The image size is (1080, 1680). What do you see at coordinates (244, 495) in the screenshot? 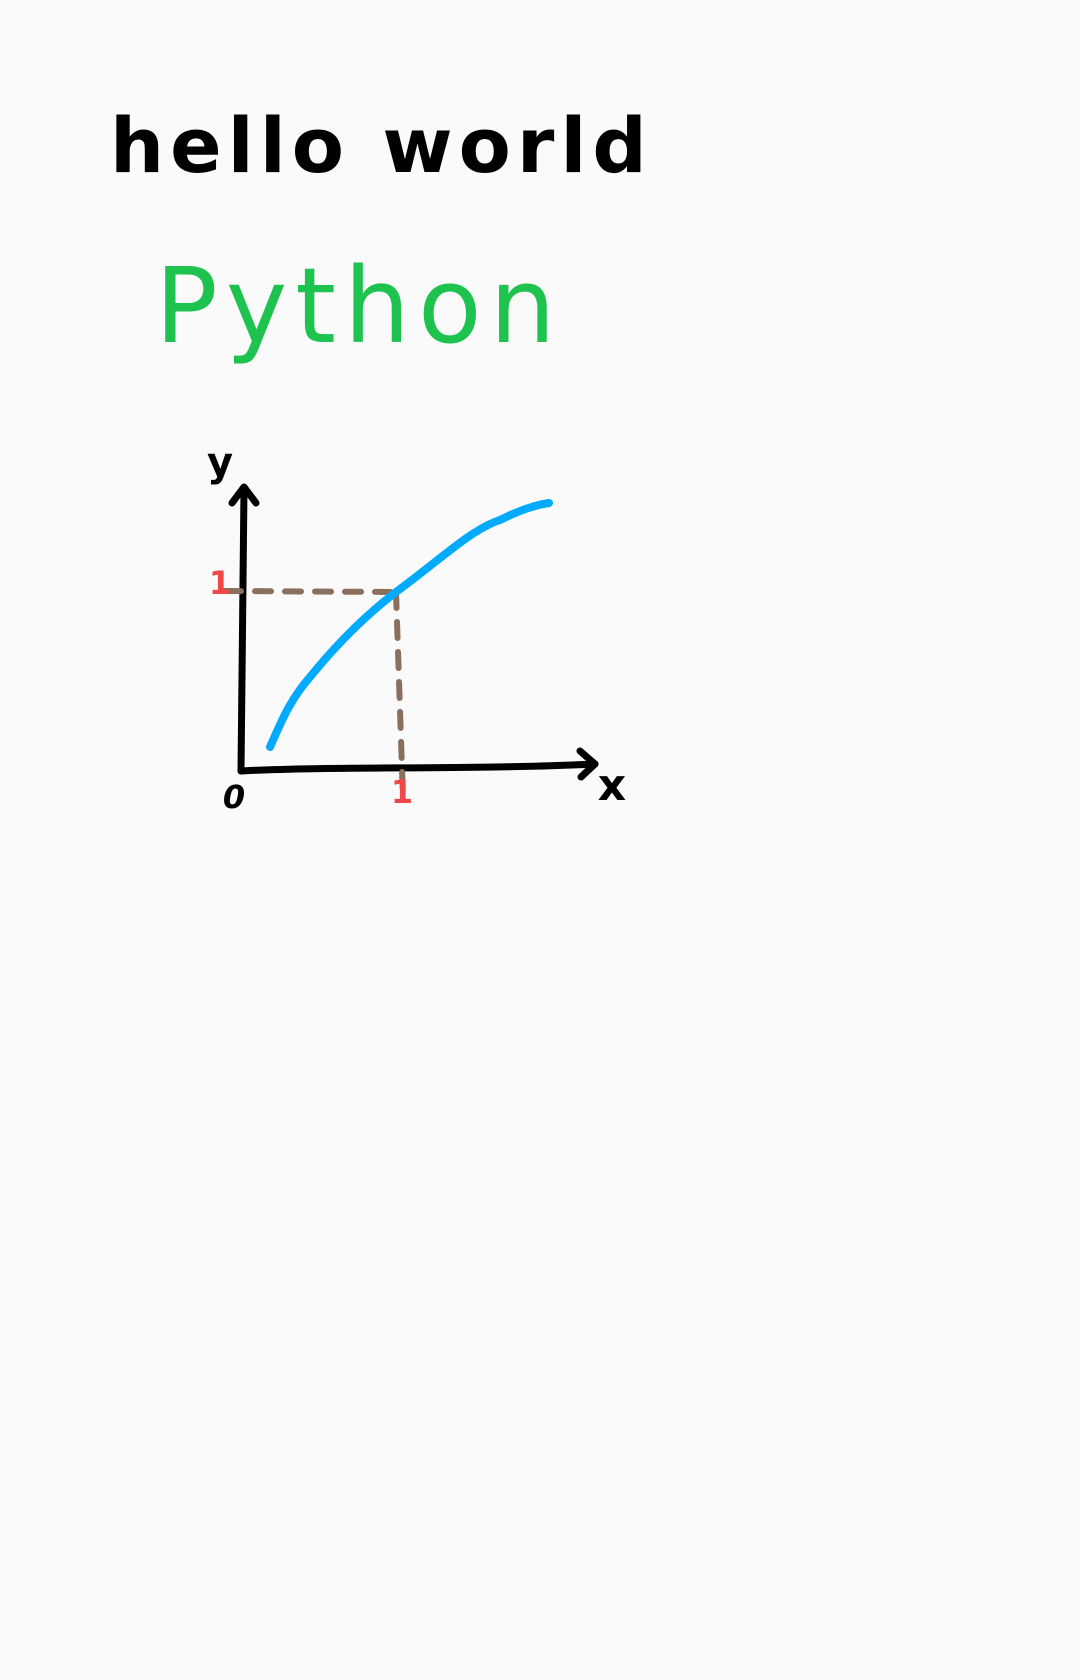
I see `y-axis-arrow` at bounding box center [244, 495].